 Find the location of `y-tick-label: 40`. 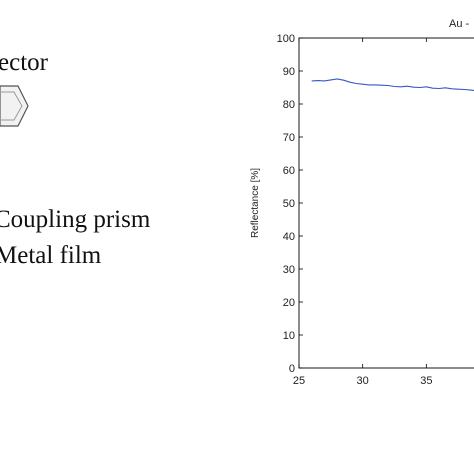

y-tick-label: 40 is located at coordinates (289, 237).